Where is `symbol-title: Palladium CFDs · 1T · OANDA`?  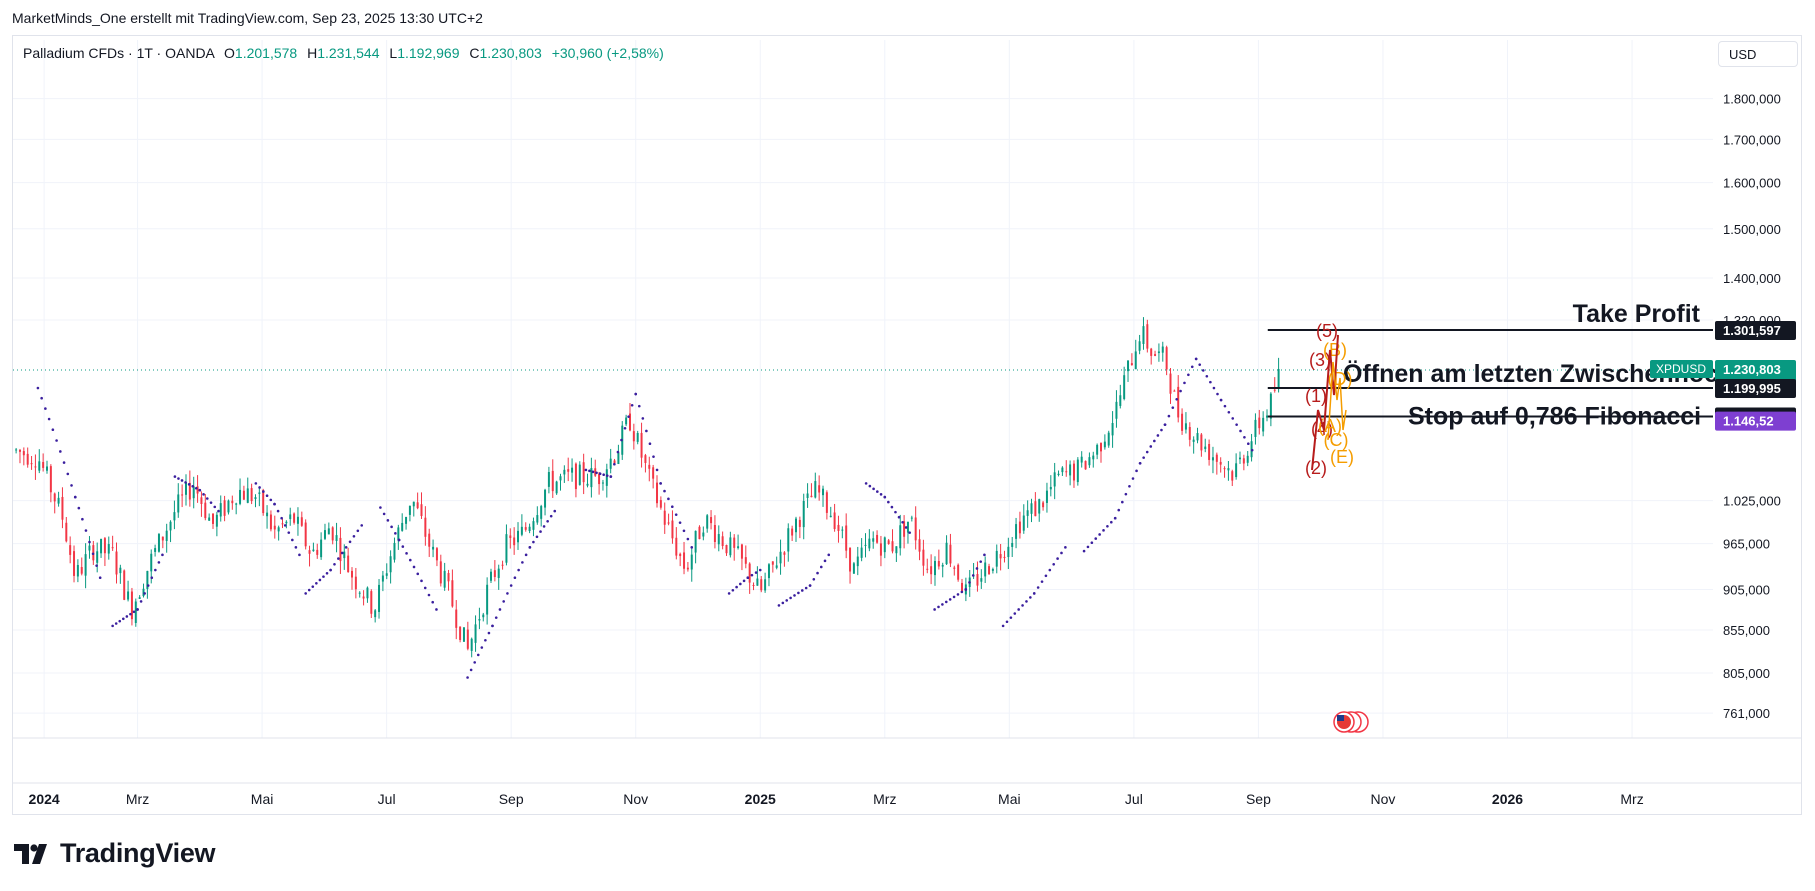 symbol-title: Palladium CFDs · 1T · OANDA is located at coordinates (119, 53).